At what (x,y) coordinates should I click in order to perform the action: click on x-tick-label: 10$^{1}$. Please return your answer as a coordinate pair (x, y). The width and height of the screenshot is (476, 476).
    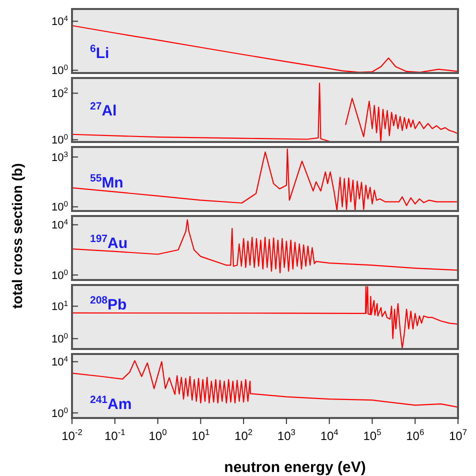
    Looking at the image, I should click on (201, 435).